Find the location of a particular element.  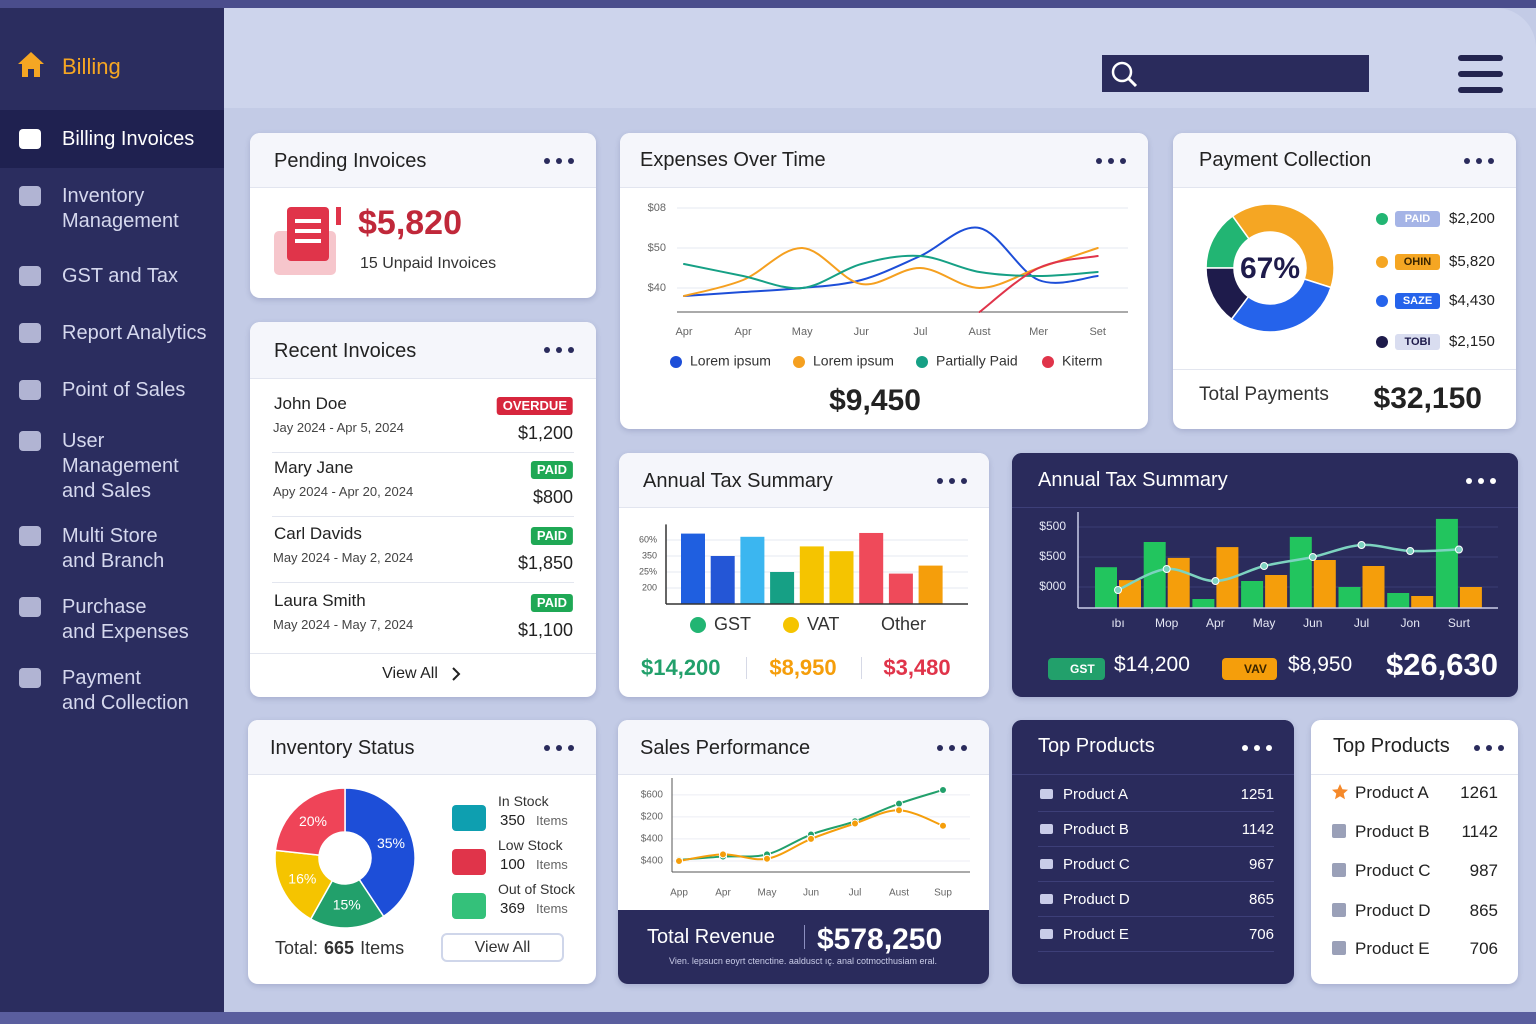

search-box is located at coordinates (1235, 73).